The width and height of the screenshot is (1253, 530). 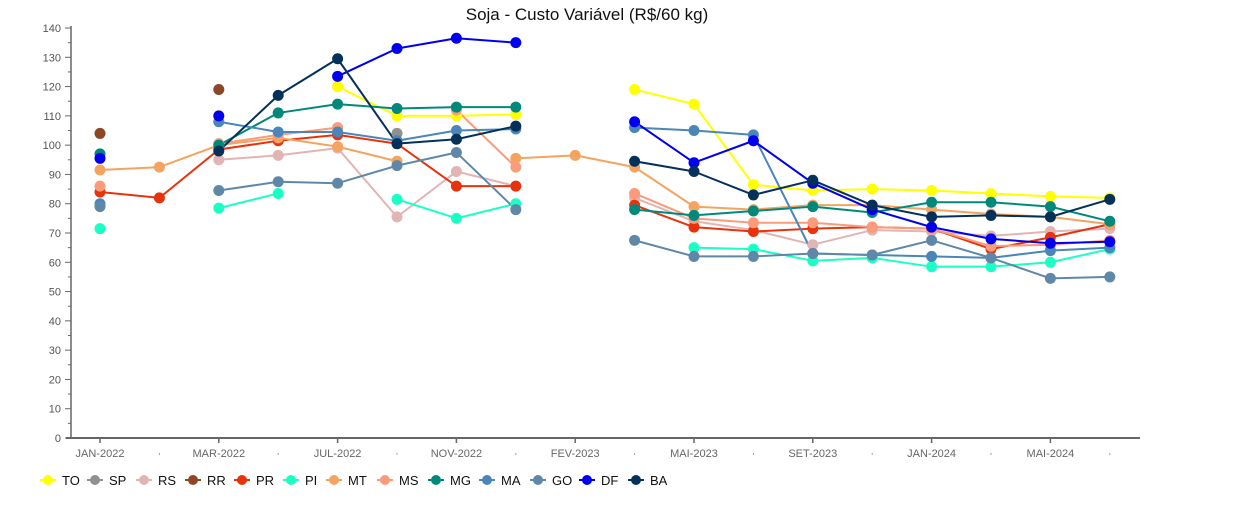 I want to click on data-point: MT ·: 95.5, so click(x=516, y=158).